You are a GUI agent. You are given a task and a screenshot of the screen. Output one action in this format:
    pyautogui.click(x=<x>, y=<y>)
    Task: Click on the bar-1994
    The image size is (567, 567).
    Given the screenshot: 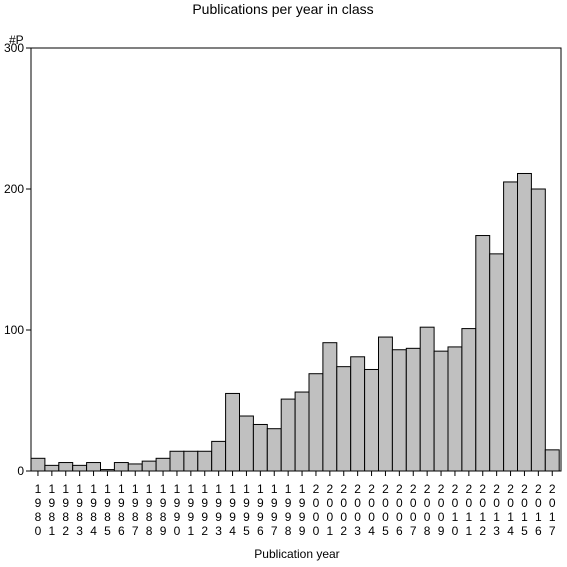 What is the action you would take?
    pyautogui.click(x=233, y=432)
    